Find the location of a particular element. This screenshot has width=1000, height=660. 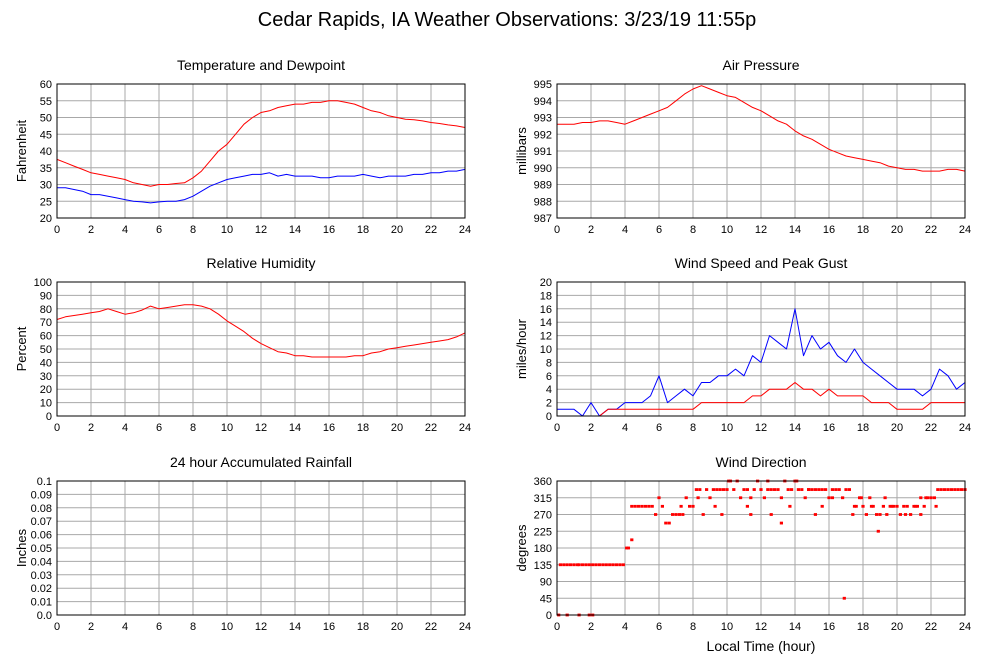

pres-x-tick-label: 10 is located at coordinates (727, 230).